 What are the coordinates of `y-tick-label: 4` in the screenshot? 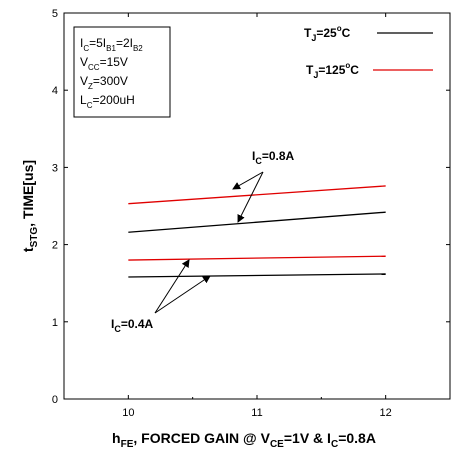 It's located at (55, 91).